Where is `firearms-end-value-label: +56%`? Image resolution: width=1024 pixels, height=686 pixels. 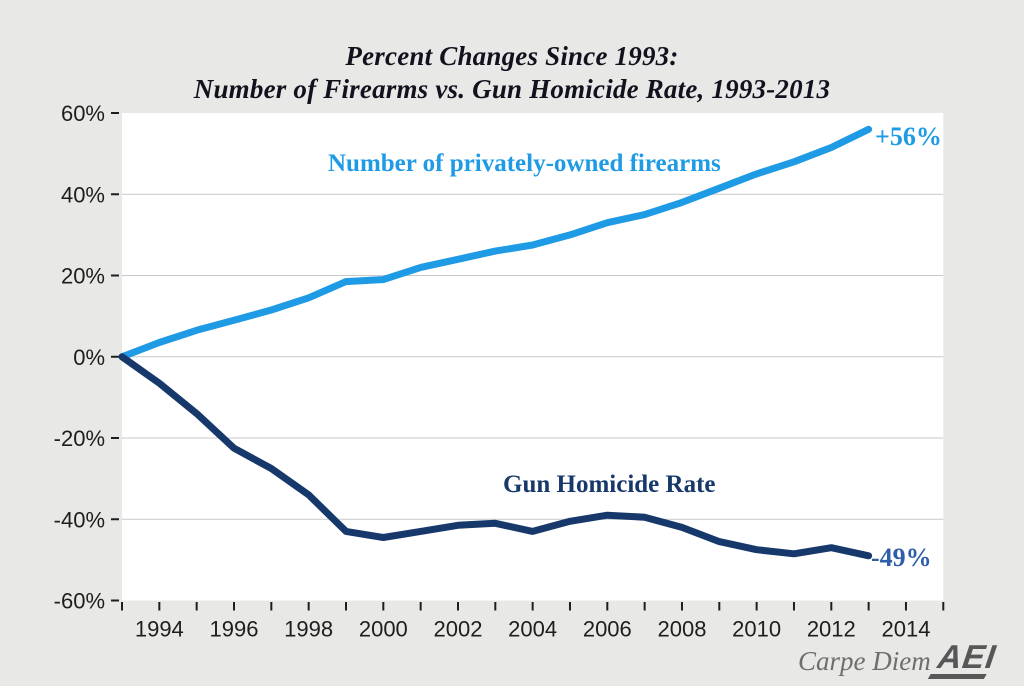 firearms-end-value-label: +56% is located at coordinates (908, 136).